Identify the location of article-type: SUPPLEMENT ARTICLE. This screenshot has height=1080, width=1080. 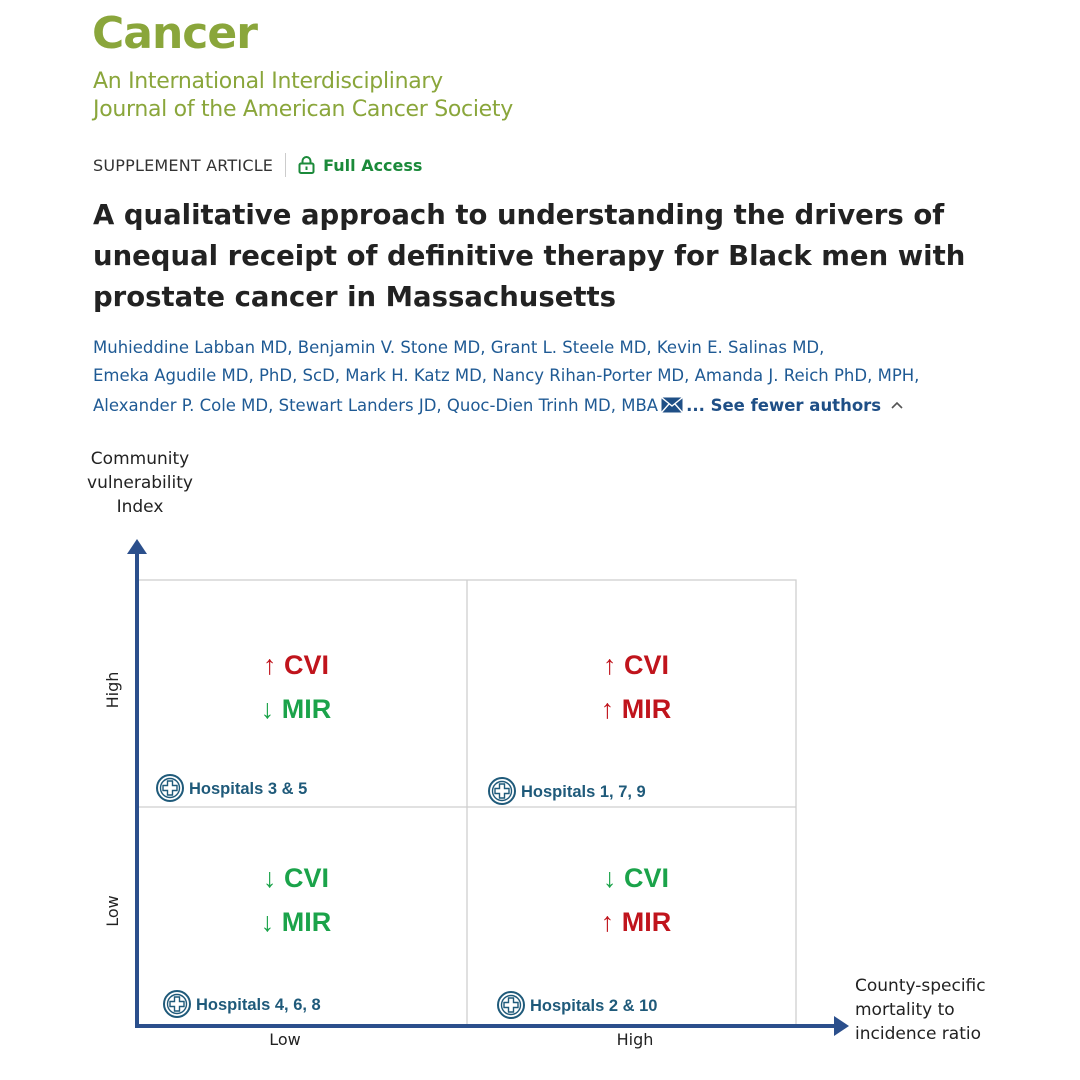
(183, 165).